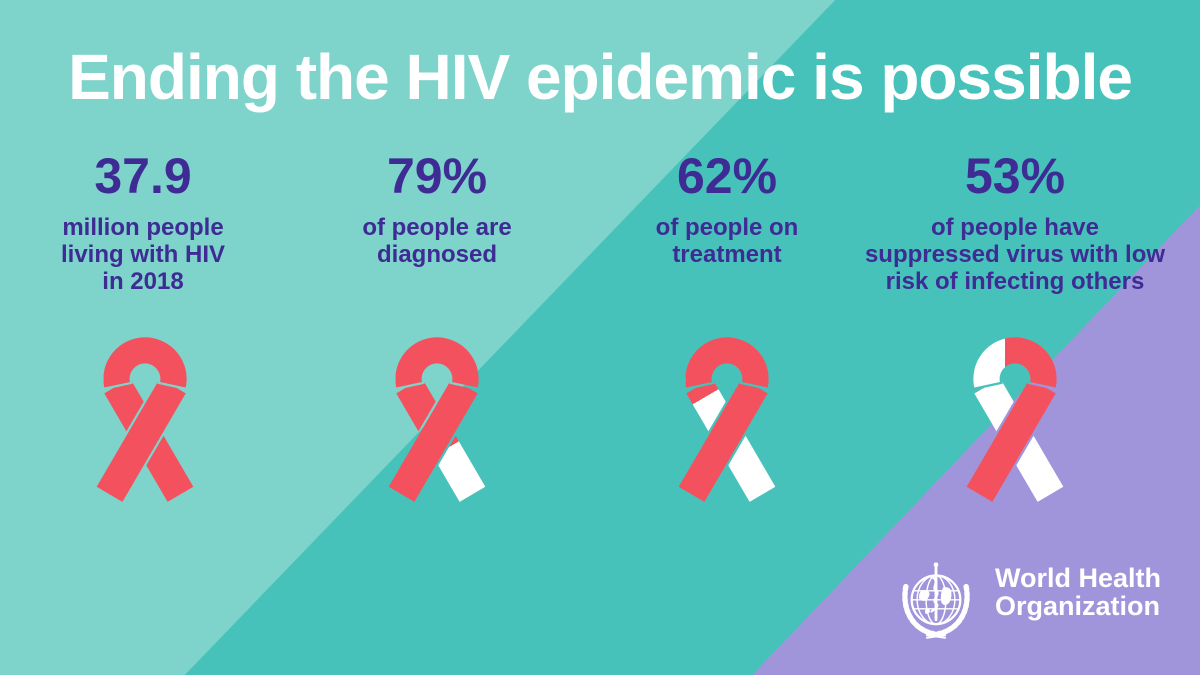 This screenshot has height=675, width=1200. What do you see at coordinates (142, 254) in the screenshot?
I see `stat-description: million people living with HIV in 2018` at bounding box center [142, 254].